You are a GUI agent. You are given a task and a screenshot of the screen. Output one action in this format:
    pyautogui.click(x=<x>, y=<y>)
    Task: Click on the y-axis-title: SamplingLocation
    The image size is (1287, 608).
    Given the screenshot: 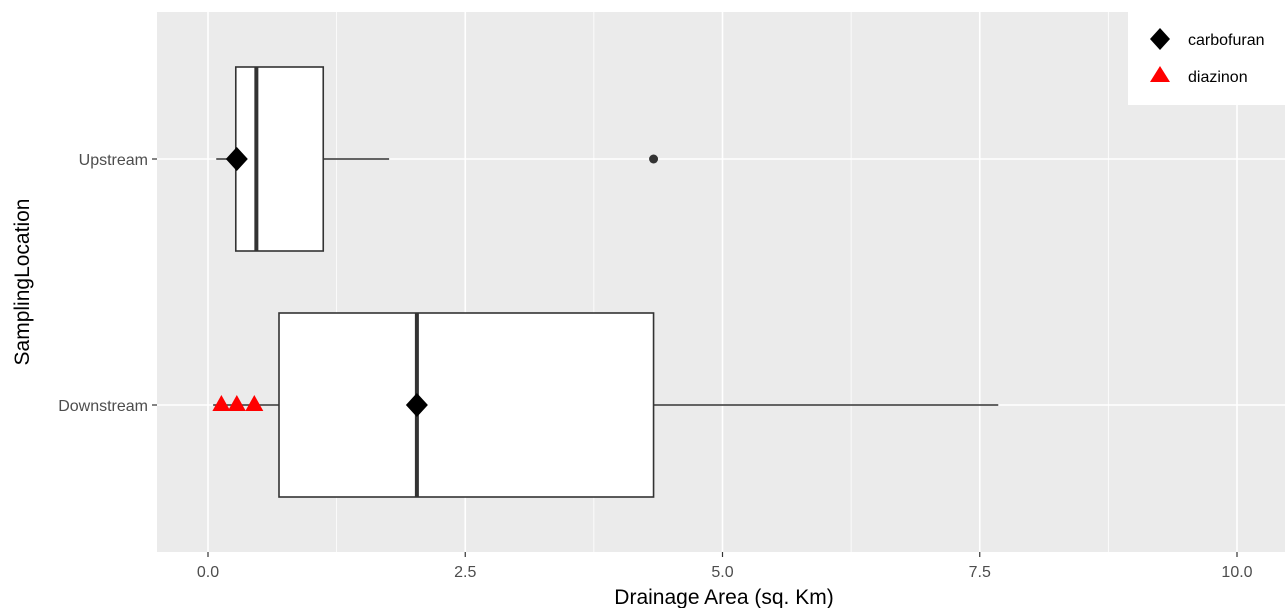 What is the action you would take?
    pyautogui.click(x=22, y=282)
    